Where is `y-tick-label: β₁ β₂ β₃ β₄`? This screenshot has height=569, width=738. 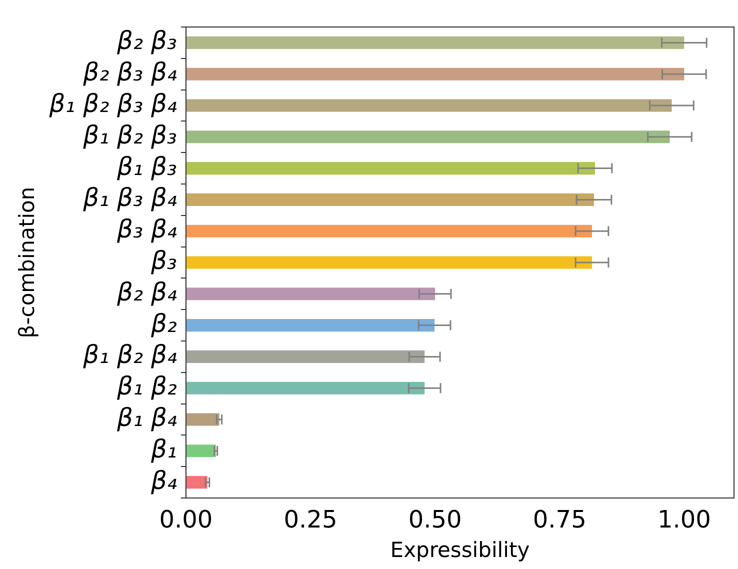 y-tick-label: β₁ β₂ β₃ β₄ is located at coordinates (112, 103).